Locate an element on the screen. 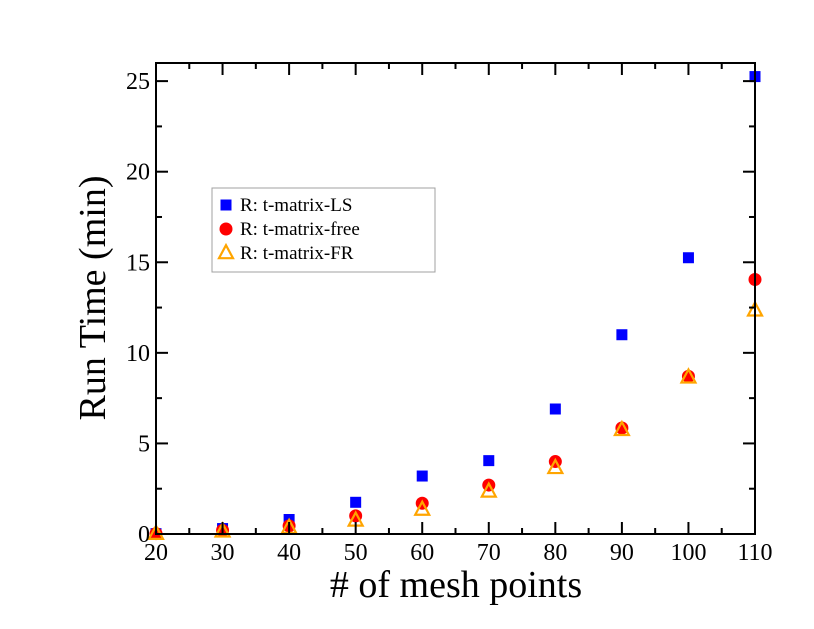  y-axis-label: Run Time (min) is located at coordinates (93, 298).